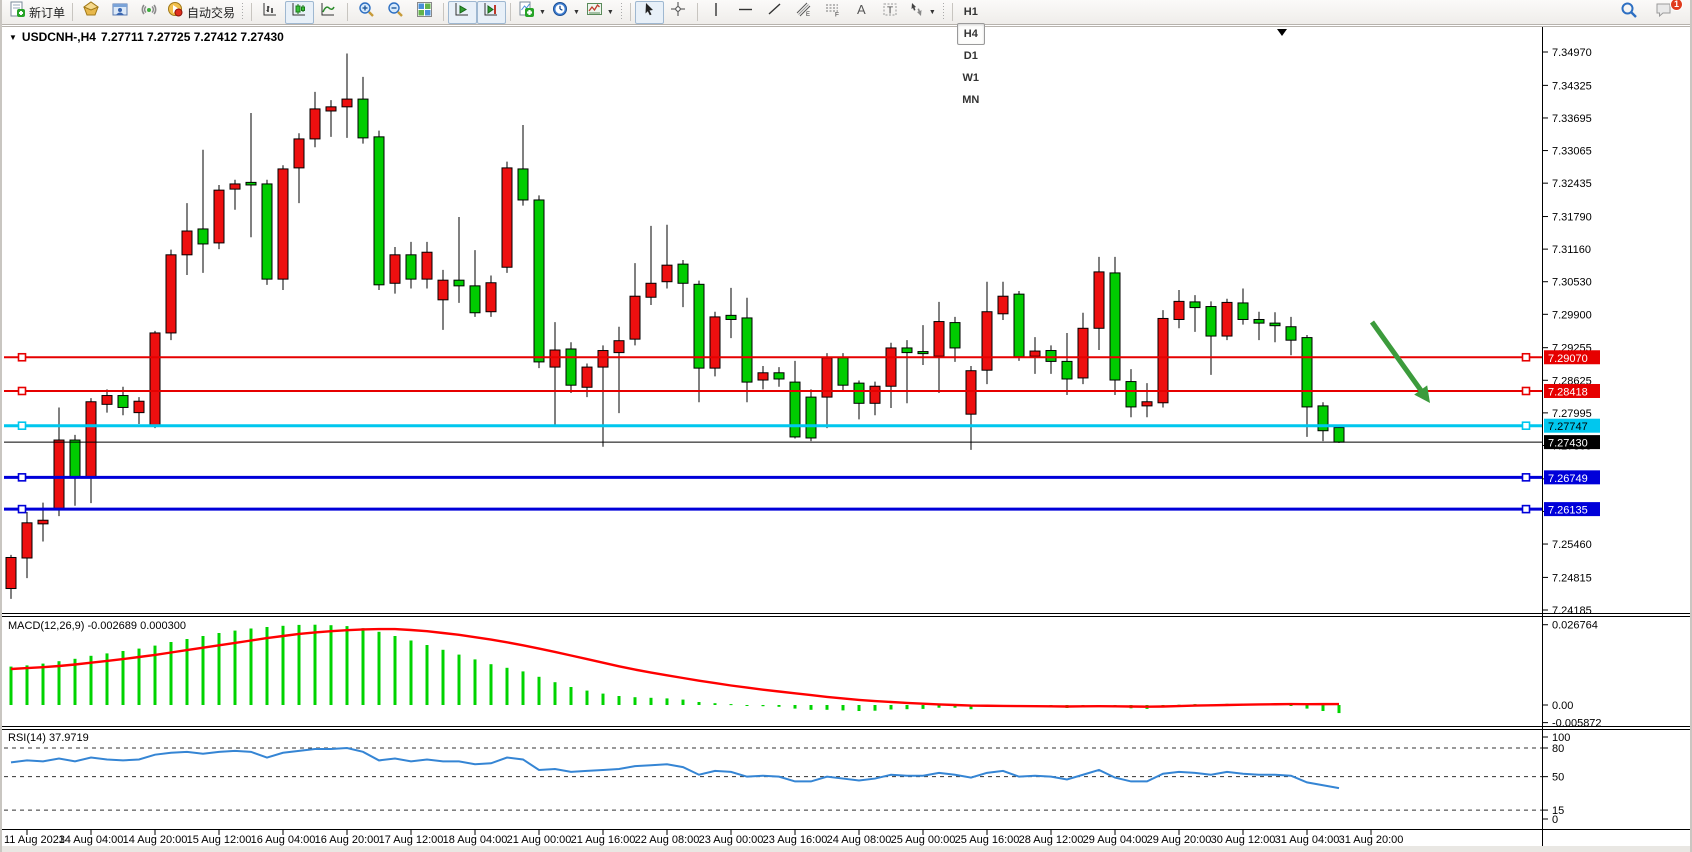 This screenshot has height=852, width=1692. What do you see at coordinates (91, 12) in the screenshot?
I see `market-watch-button` at bounding box center [91, 12].